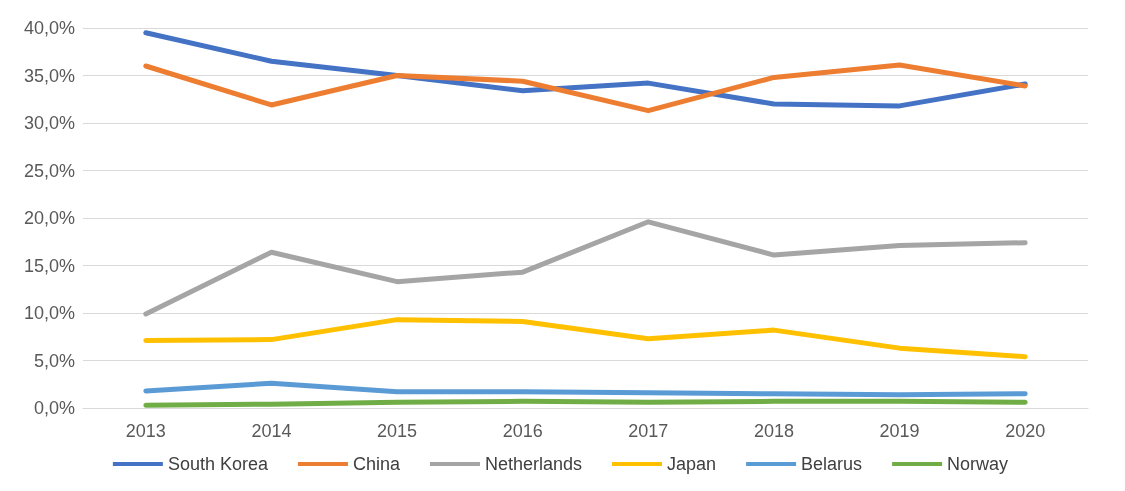 This screenshot has height=491, width=1125. Describe the element at coordinates (218, 464) in the screenshot. I see `legend-label: South Korea` at that location.